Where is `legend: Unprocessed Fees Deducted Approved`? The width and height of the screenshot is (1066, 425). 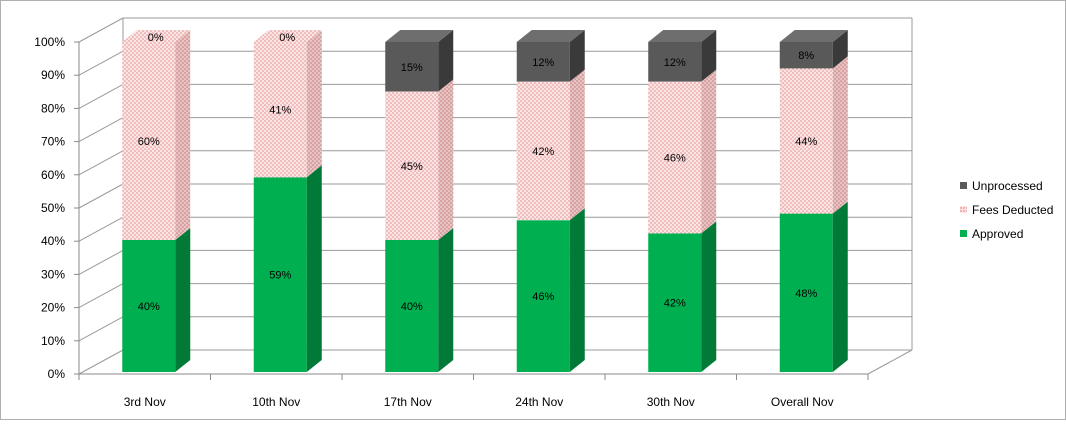 legend: Unprocessed Fees Deducted Approved is located at coordinates (1006, 210).